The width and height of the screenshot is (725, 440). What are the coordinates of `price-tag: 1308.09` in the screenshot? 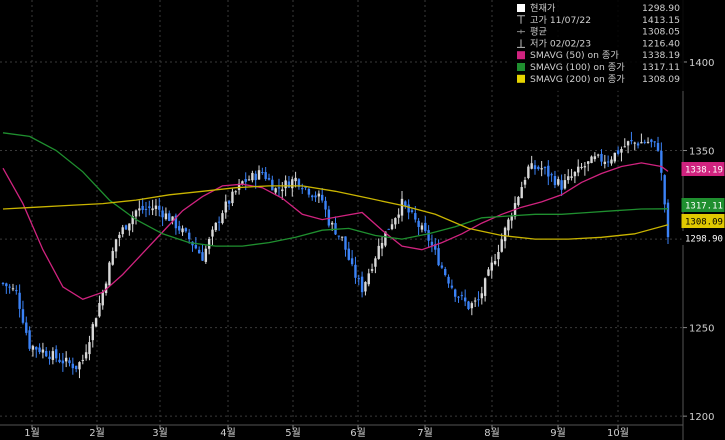 It's located at (703, 221).